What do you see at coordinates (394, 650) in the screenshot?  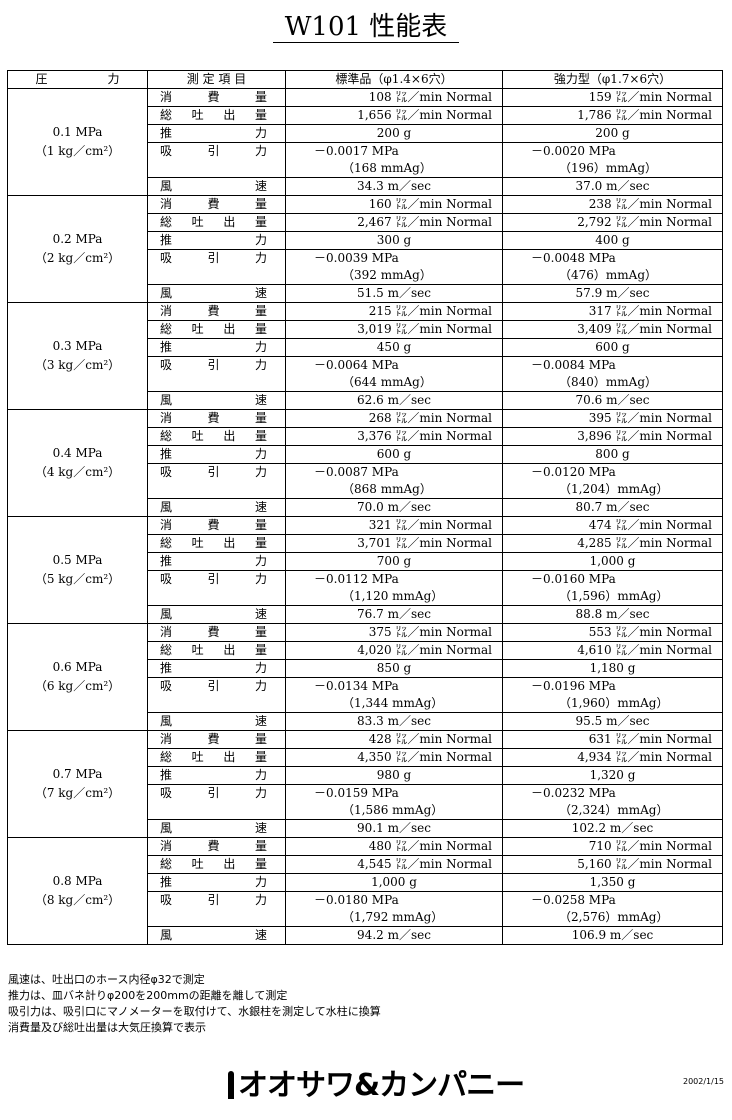 I see `standard-total: 4,020 ㍑／min Normal` at bounding box center [394, 650].